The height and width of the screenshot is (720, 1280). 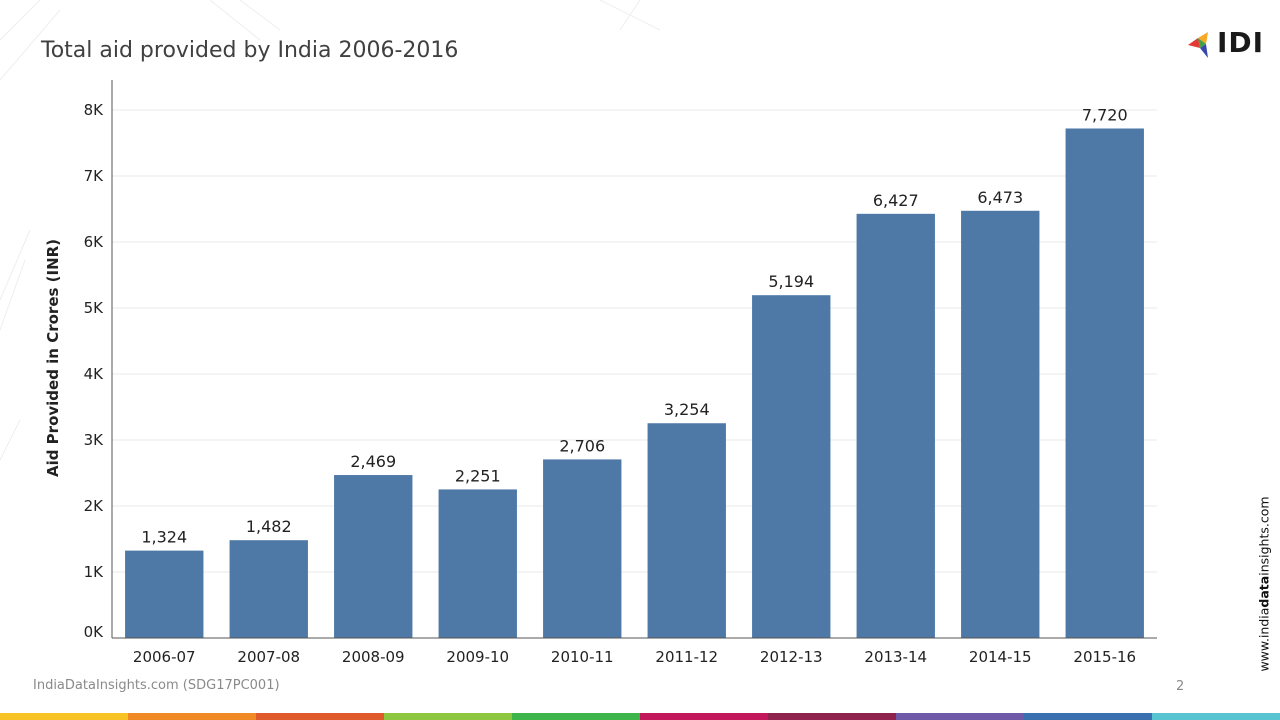 What do you see at coordinates (94, 242) in the screenshot?
I see `y-tick-label: 6K` at bounding box center [94, 242].